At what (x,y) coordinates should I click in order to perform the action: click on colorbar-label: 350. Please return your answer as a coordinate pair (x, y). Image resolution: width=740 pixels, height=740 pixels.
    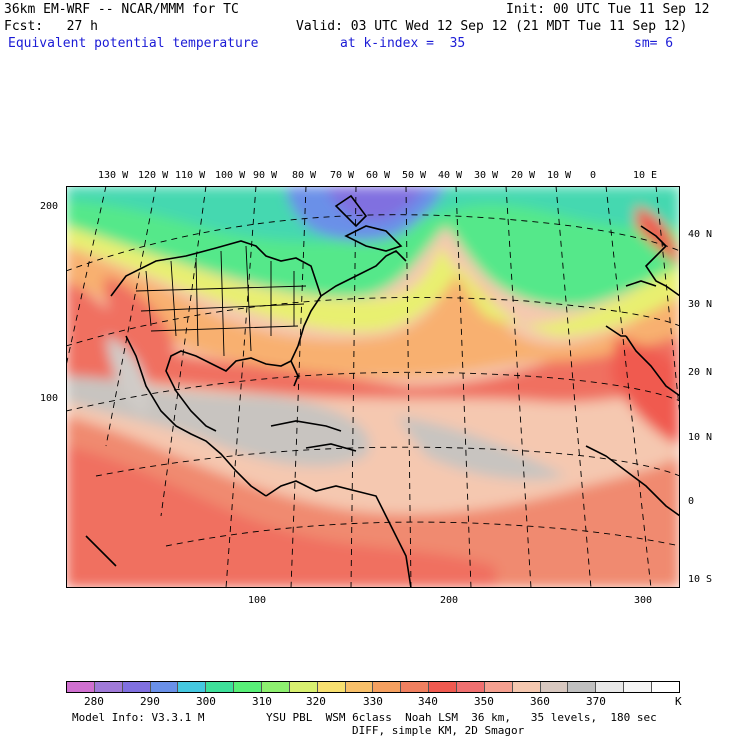
    Looking at the image, I should click on (484, 701).